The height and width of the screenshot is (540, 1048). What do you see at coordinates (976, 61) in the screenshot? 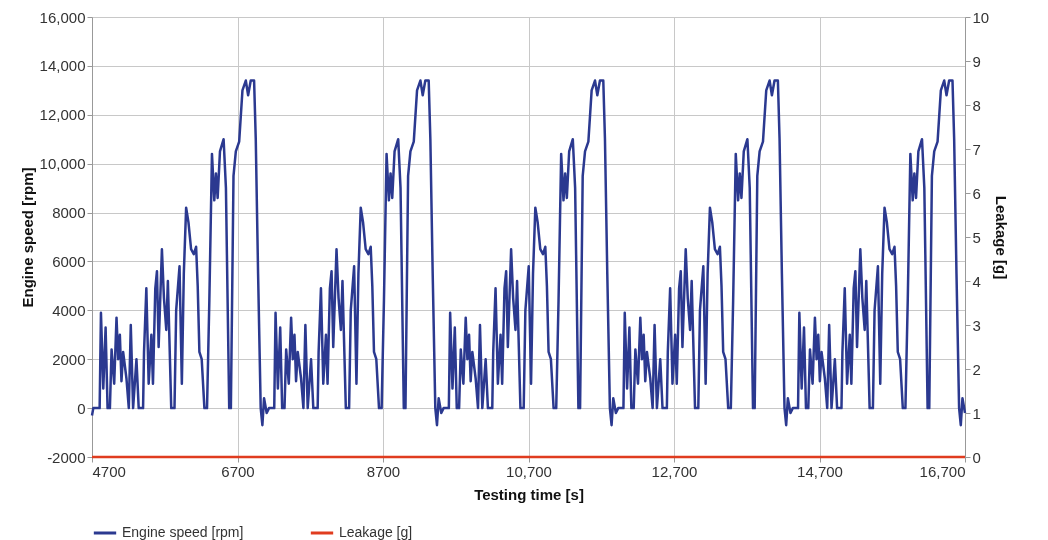
I see `y2-tick-label: 9` at bounding box center [976, 61].